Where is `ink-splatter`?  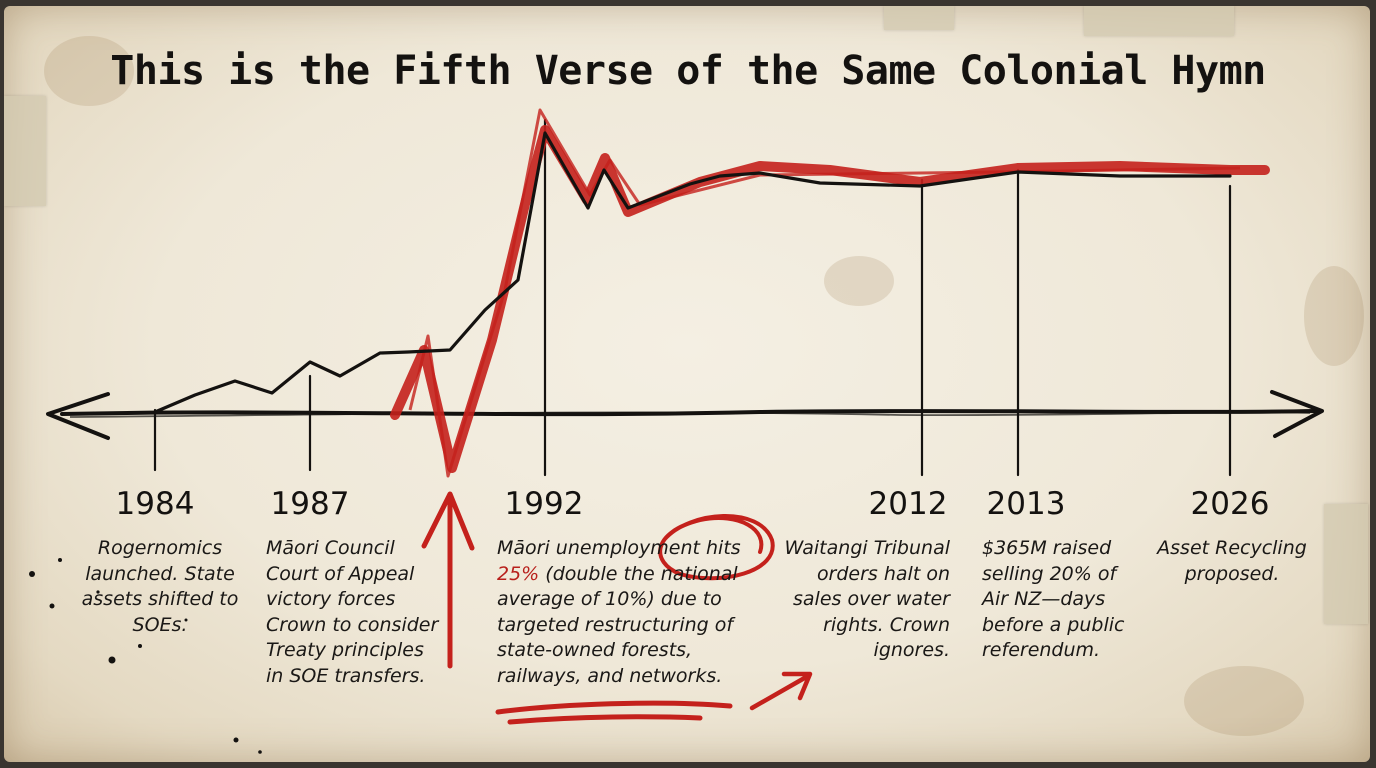
ink-splatter is located at coordinates (145, 656).